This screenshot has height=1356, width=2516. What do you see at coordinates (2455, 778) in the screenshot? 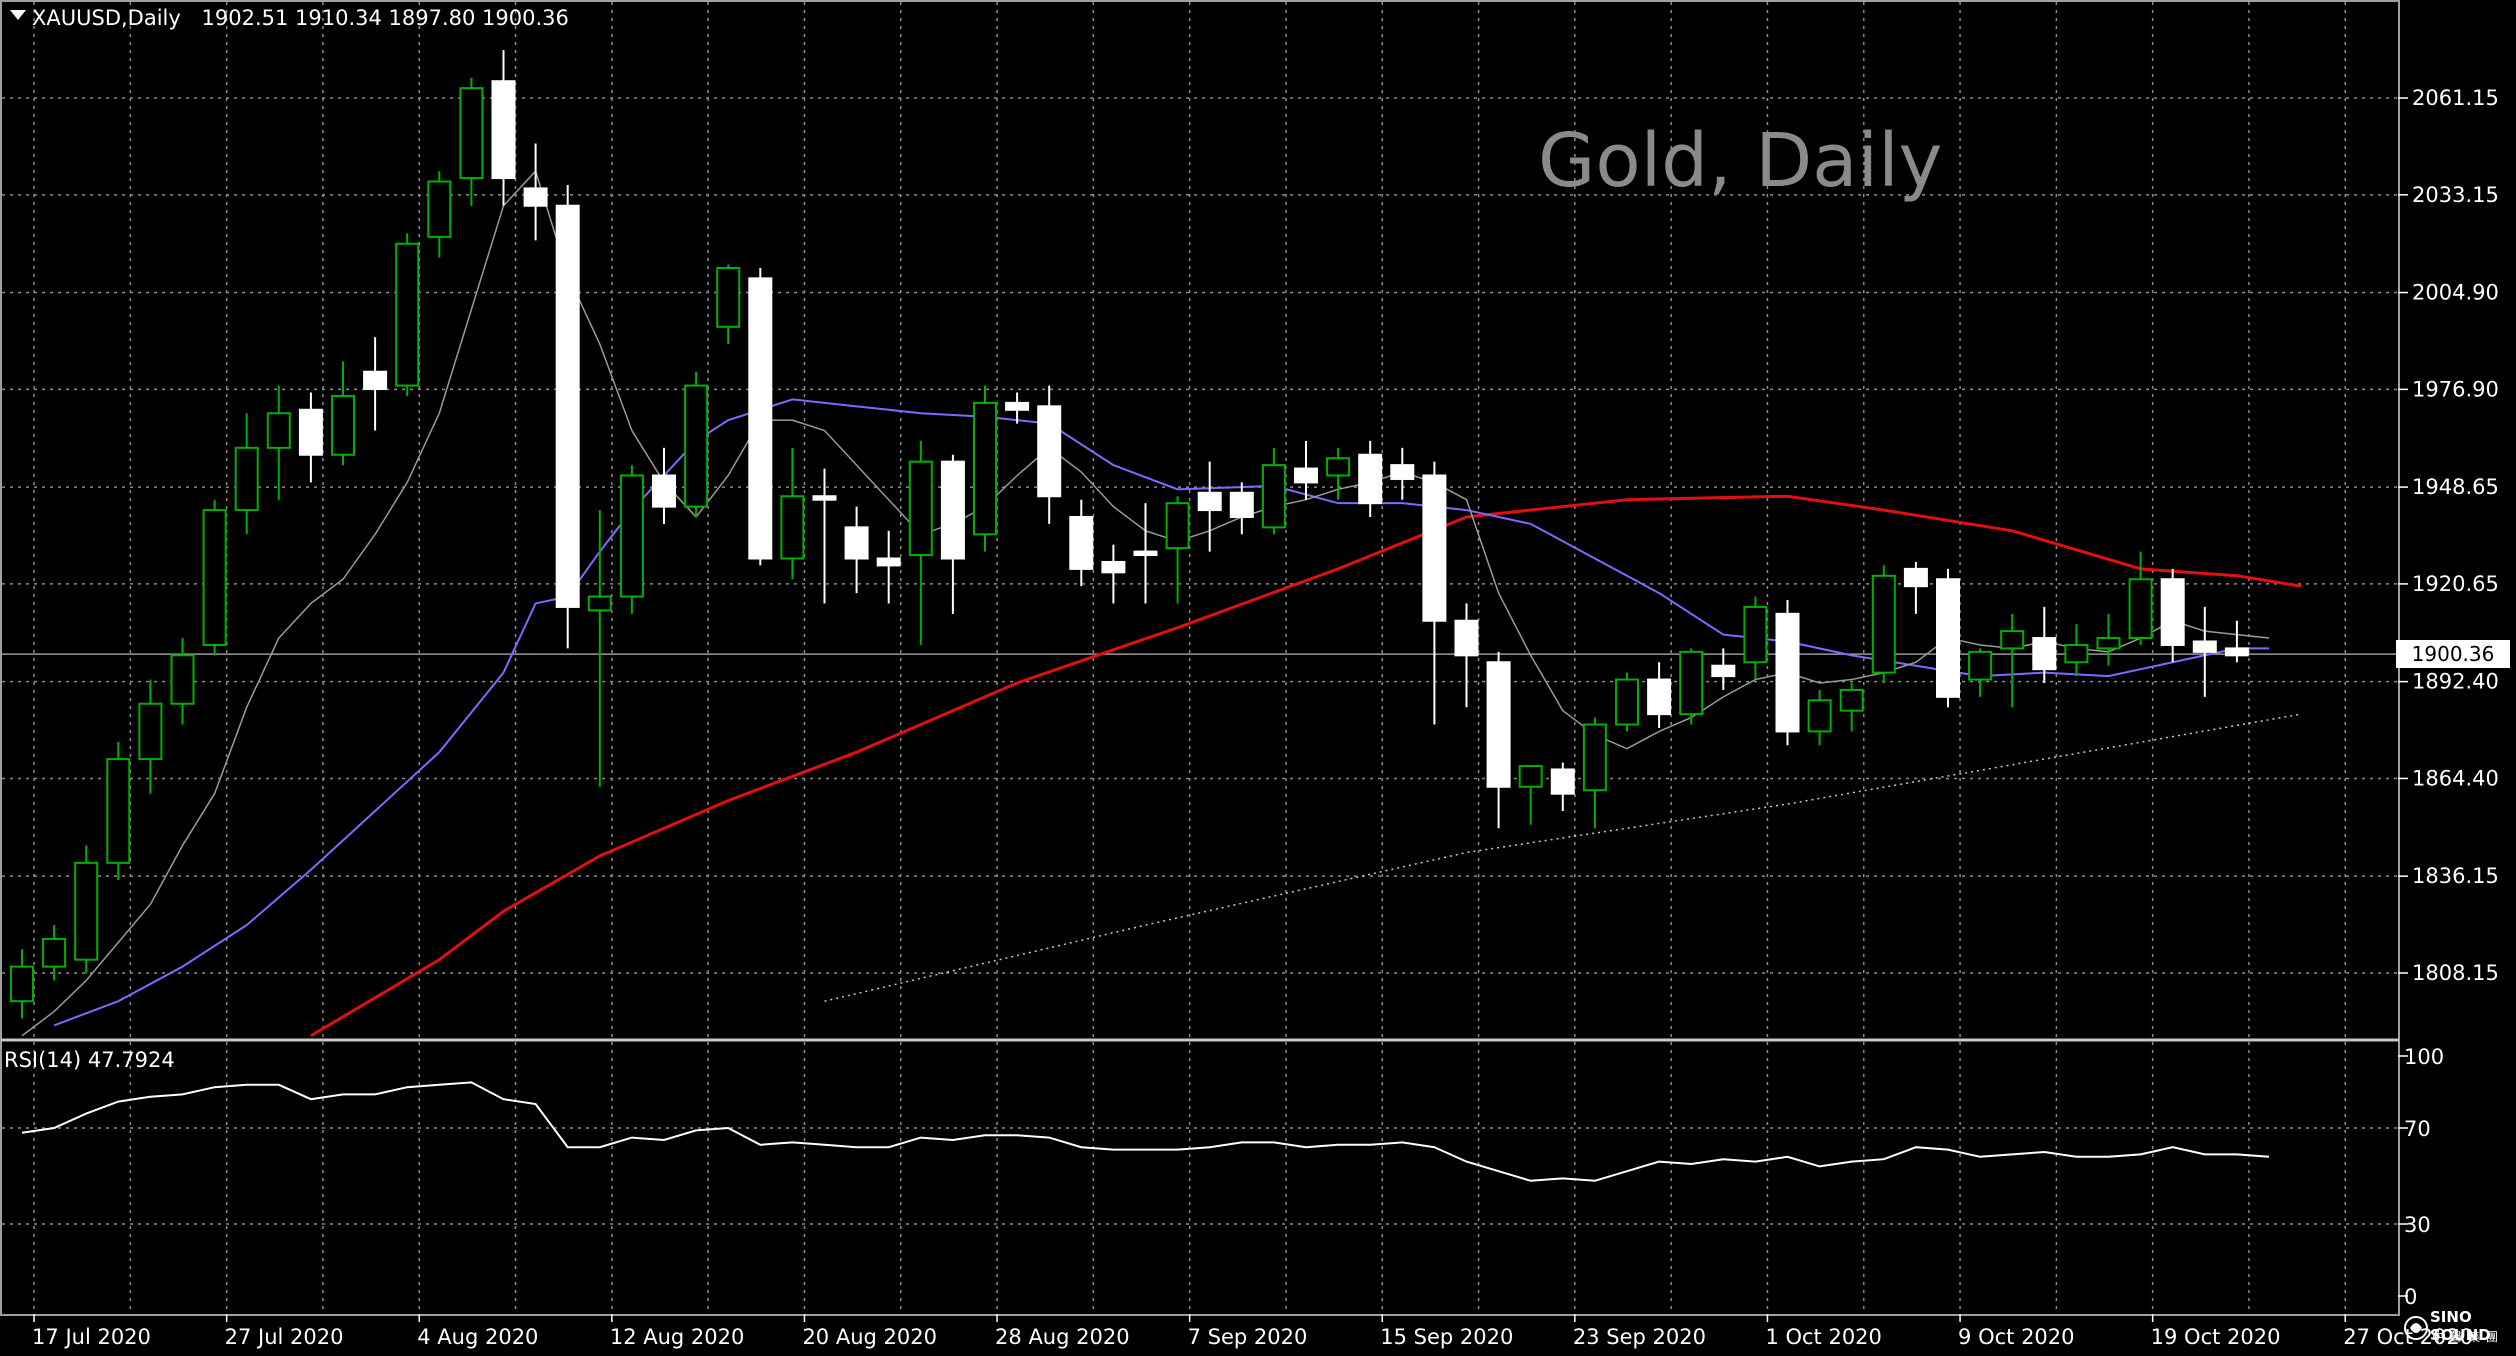
I see `price-tick-label: 1864.40` at bounding box center [2455, 778].